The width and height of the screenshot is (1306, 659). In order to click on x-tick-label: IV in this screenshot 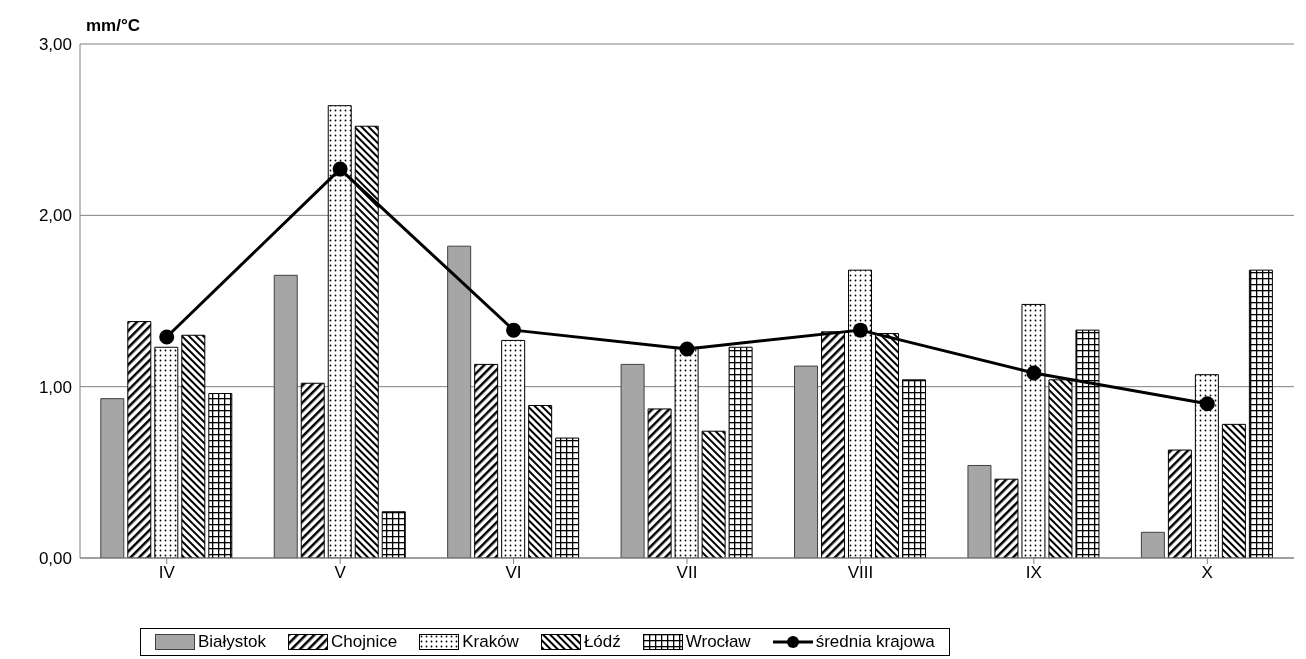, I will do `click(167, 573)`.